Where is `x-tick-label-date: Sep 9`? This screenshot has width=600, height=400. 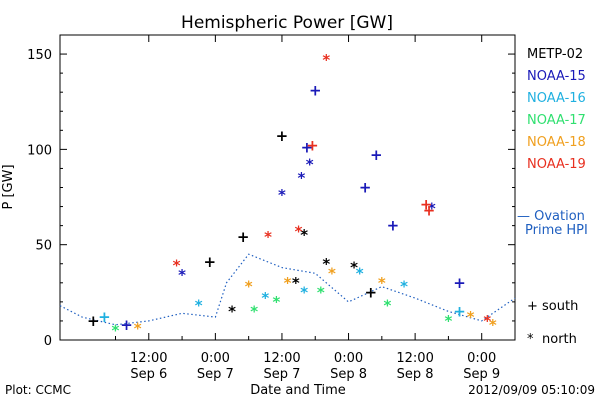
x-tick-label-date: Sep 9 is located at coordinates (481, 374).